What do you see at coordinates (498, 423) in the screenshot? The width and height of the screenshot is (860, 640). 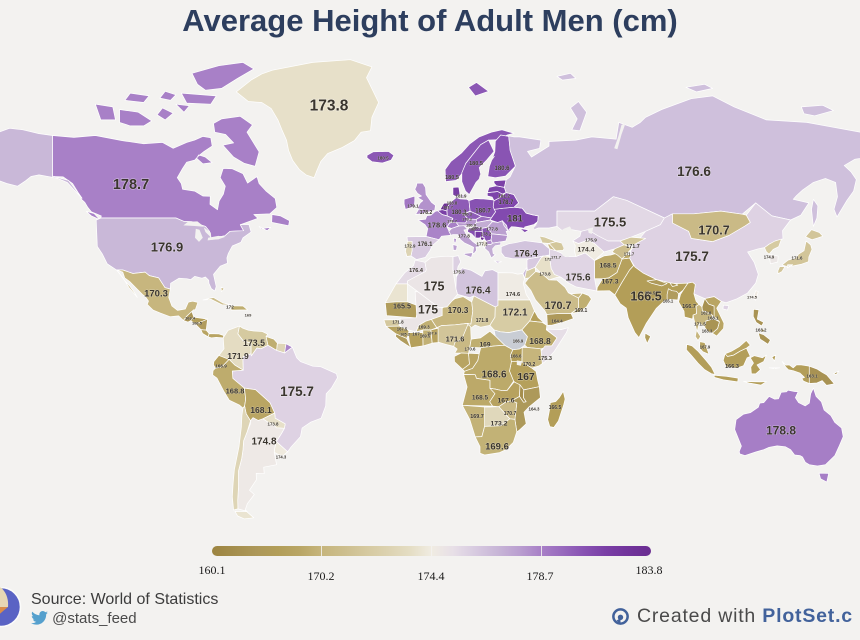 I see `svg-text: 173.2` at bounding box center [498, 423].